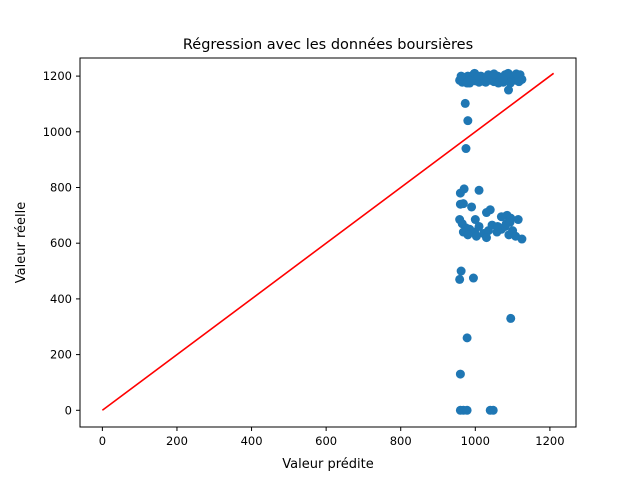 This screenshot has height=484, width=640. Describe the element at coordinates (252, 441) in the screenshot. I see `x-tick-label: 400` at that location.